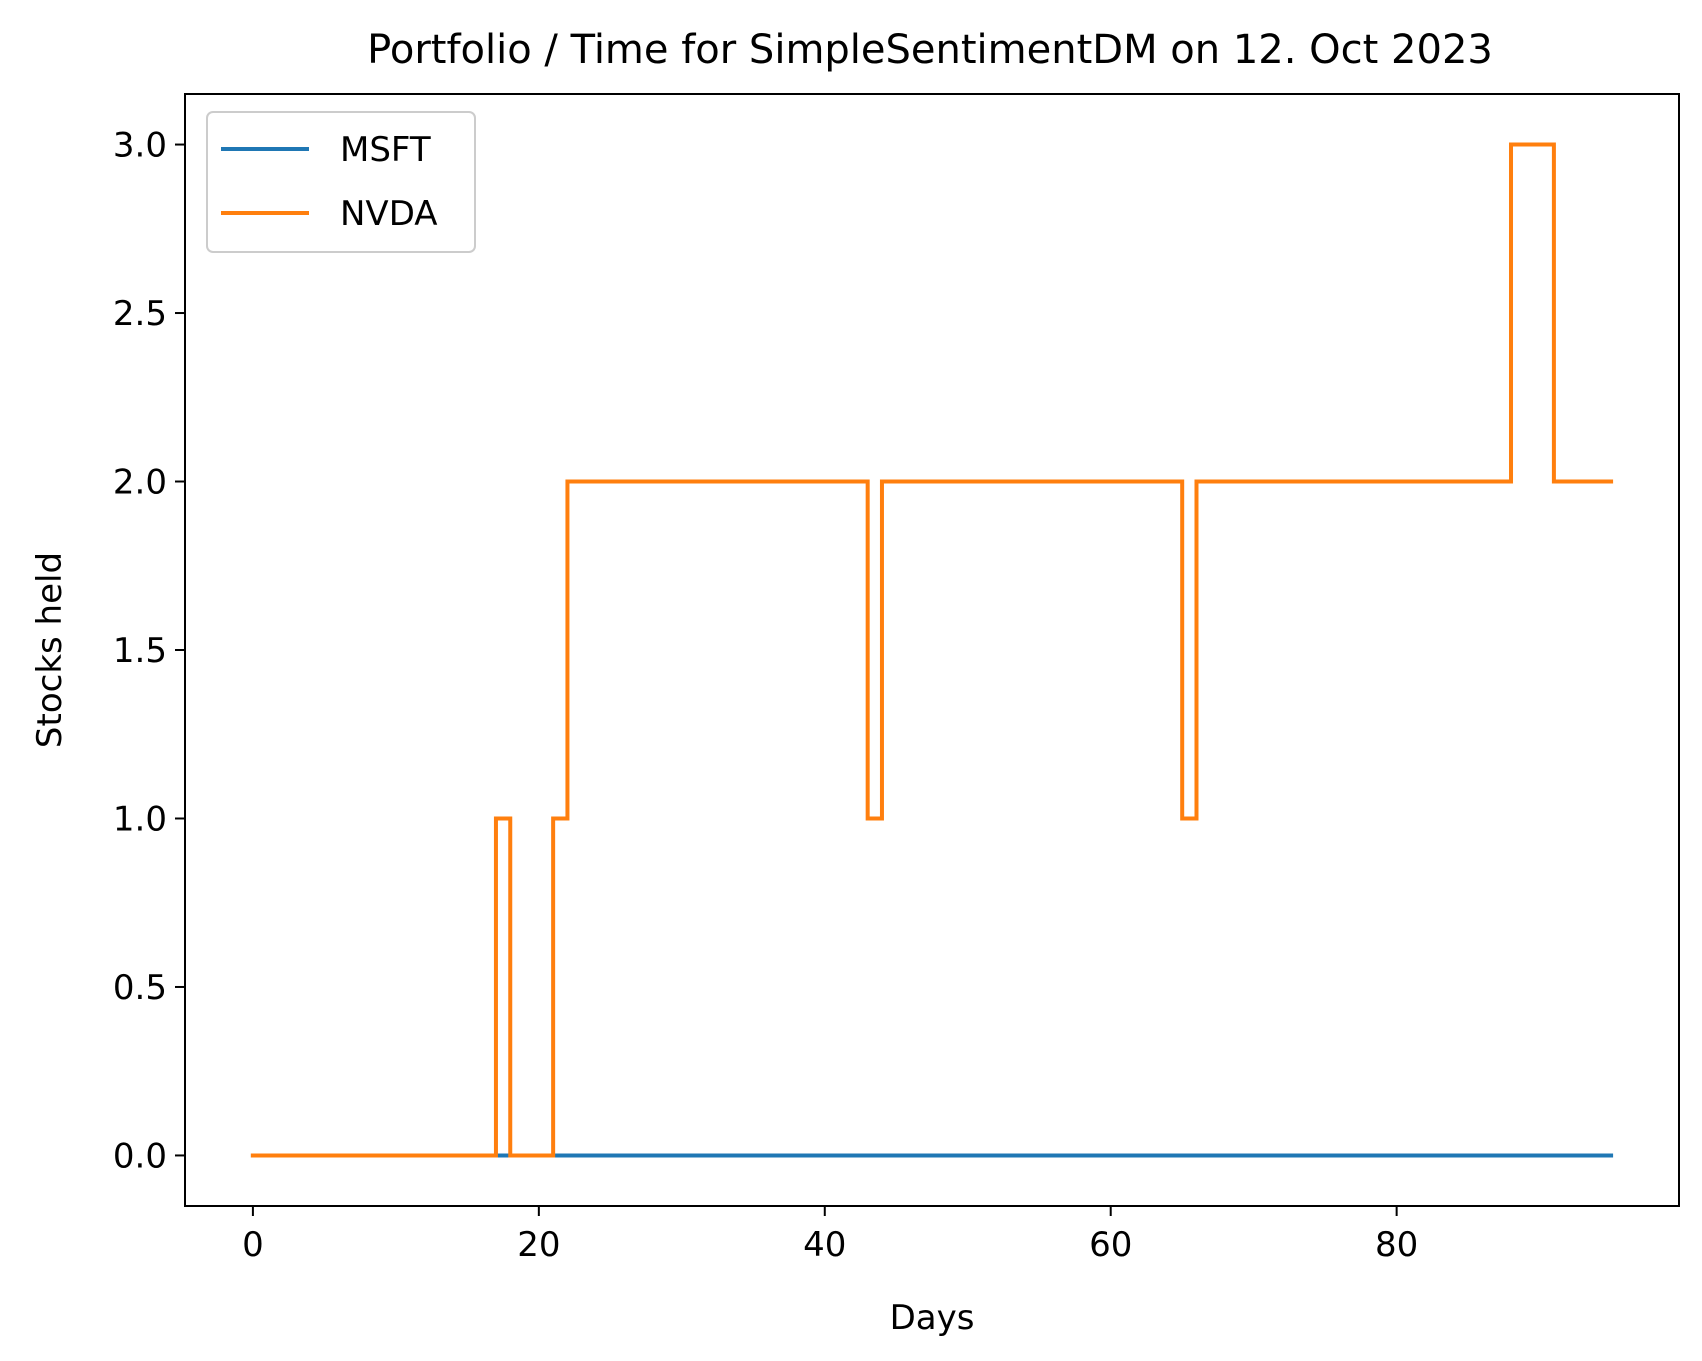 This screenshot has height=1361, width=1702. I want to click on x-axis-label: Days, so click(932, 1318).